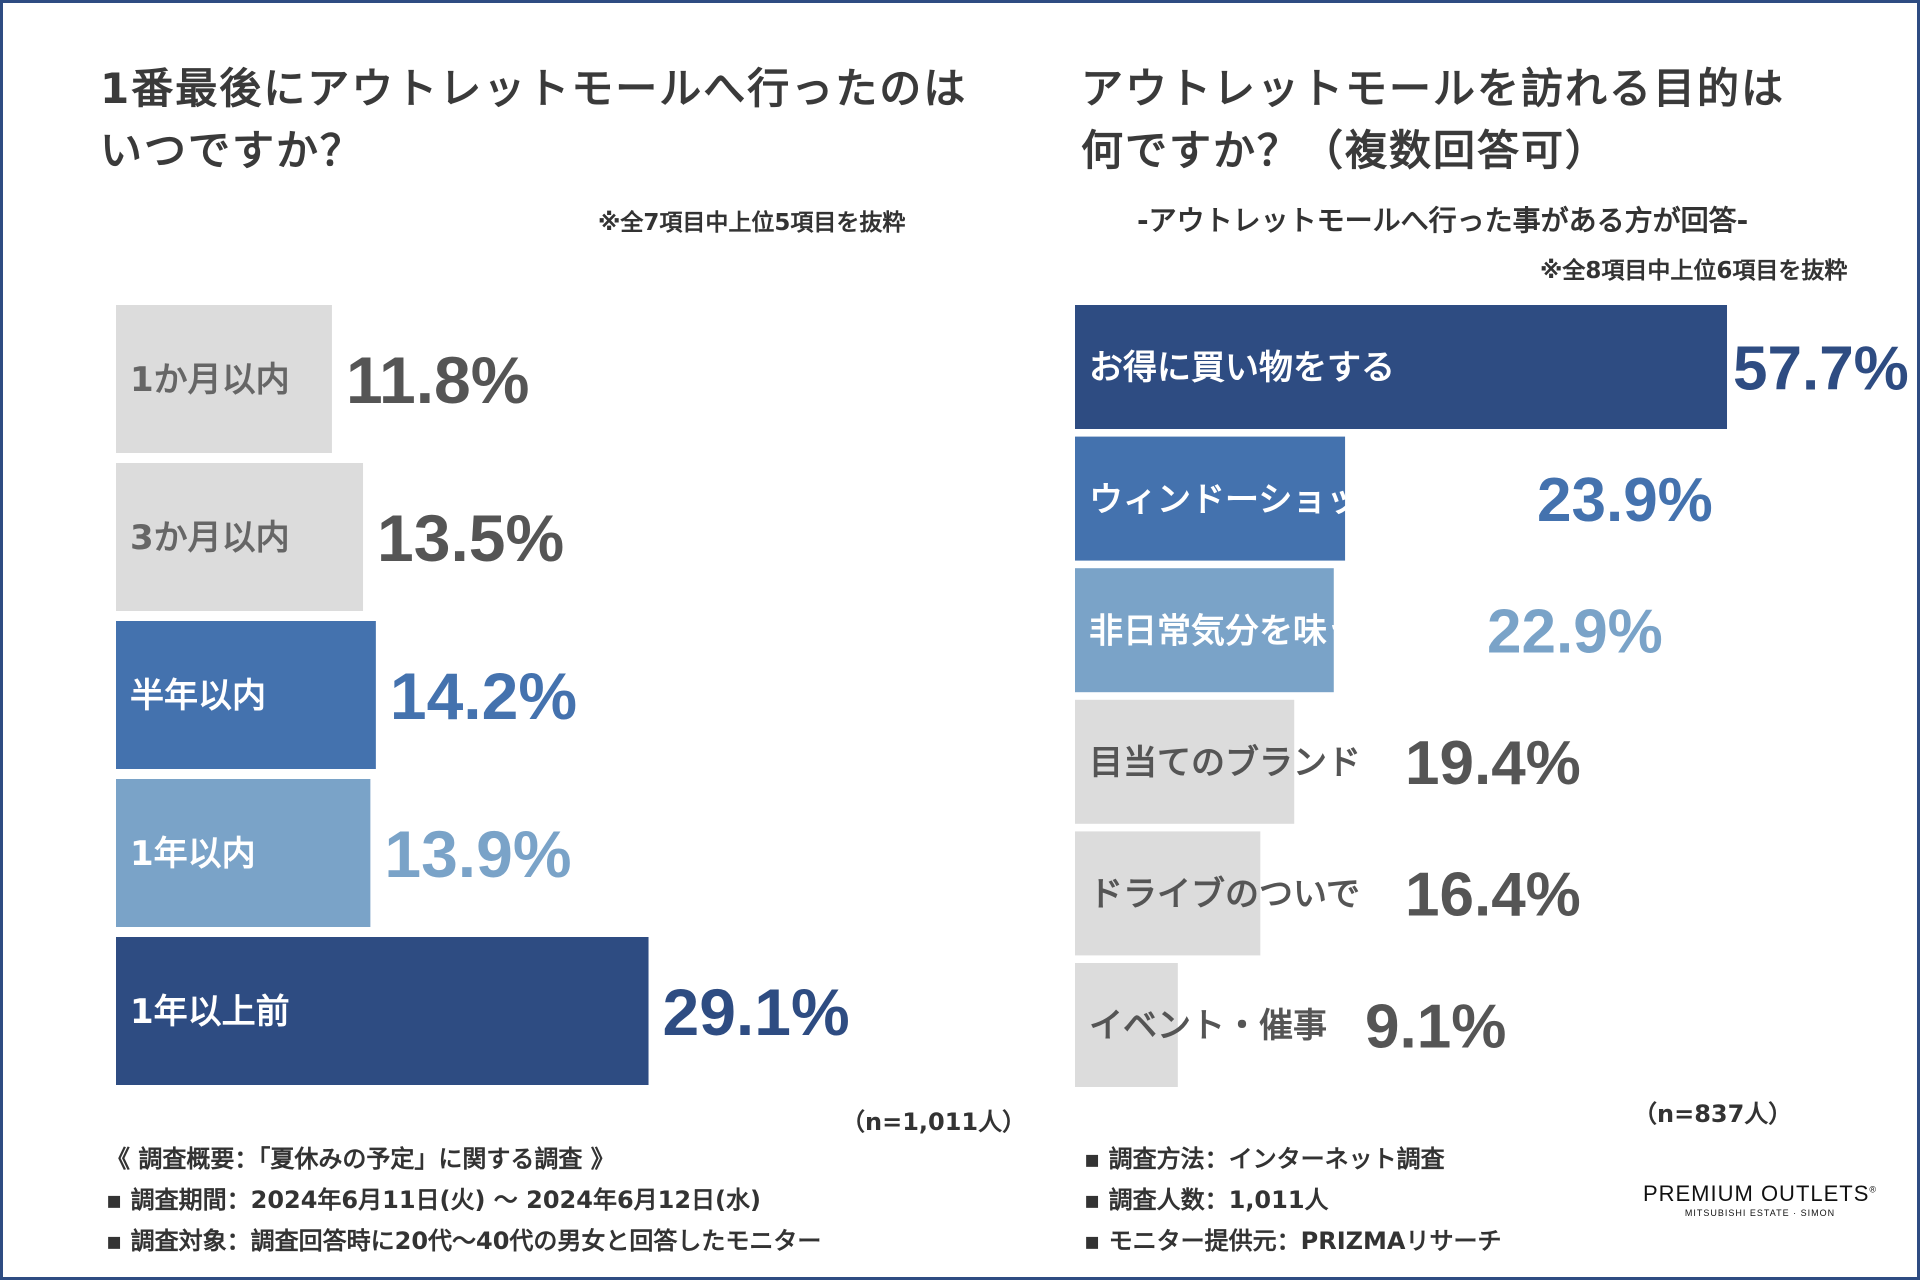 The image size is (1920, 1280). Describe the element at coordinates (210, 380) in the screenshot. I see `category-label-0-0: 1か月以内` at that location.